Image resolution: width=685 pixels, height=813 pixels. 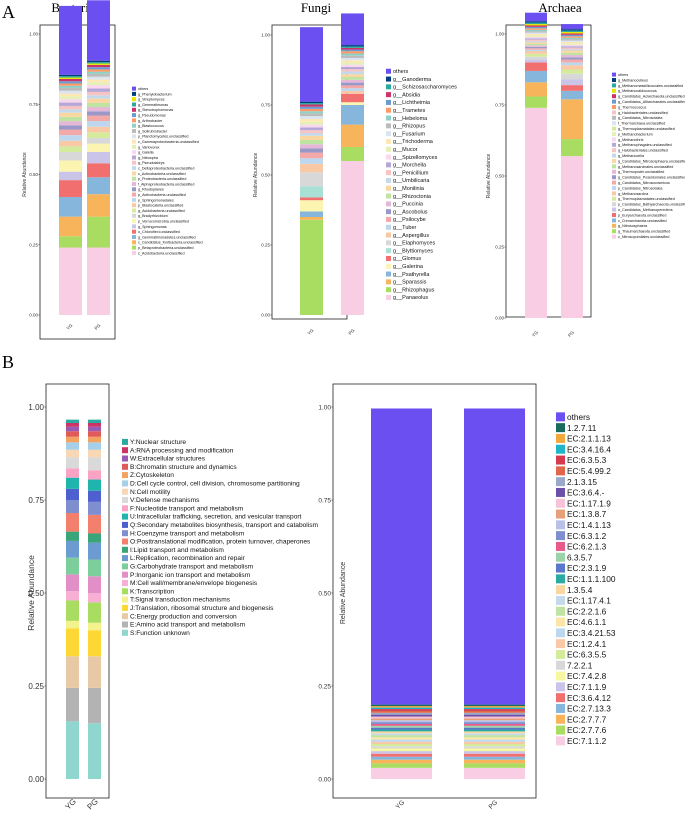 What do you see at coordinates (633, 194) in the screenshot?
I see `archaea-legend-label: g_Methanosarcina` at bounding box center [633, 194].